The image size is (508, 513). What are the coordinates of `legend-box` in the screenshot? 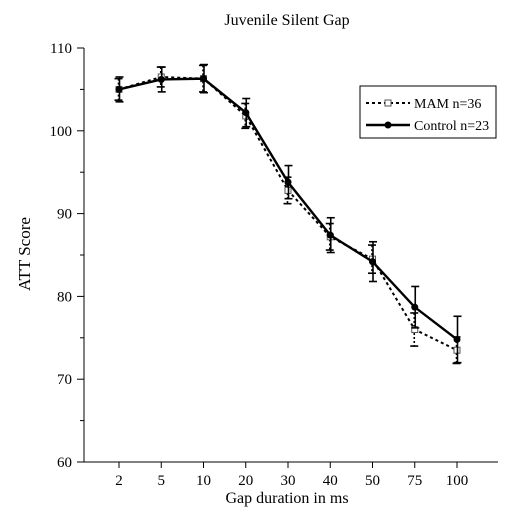 It's located at (428, 112).